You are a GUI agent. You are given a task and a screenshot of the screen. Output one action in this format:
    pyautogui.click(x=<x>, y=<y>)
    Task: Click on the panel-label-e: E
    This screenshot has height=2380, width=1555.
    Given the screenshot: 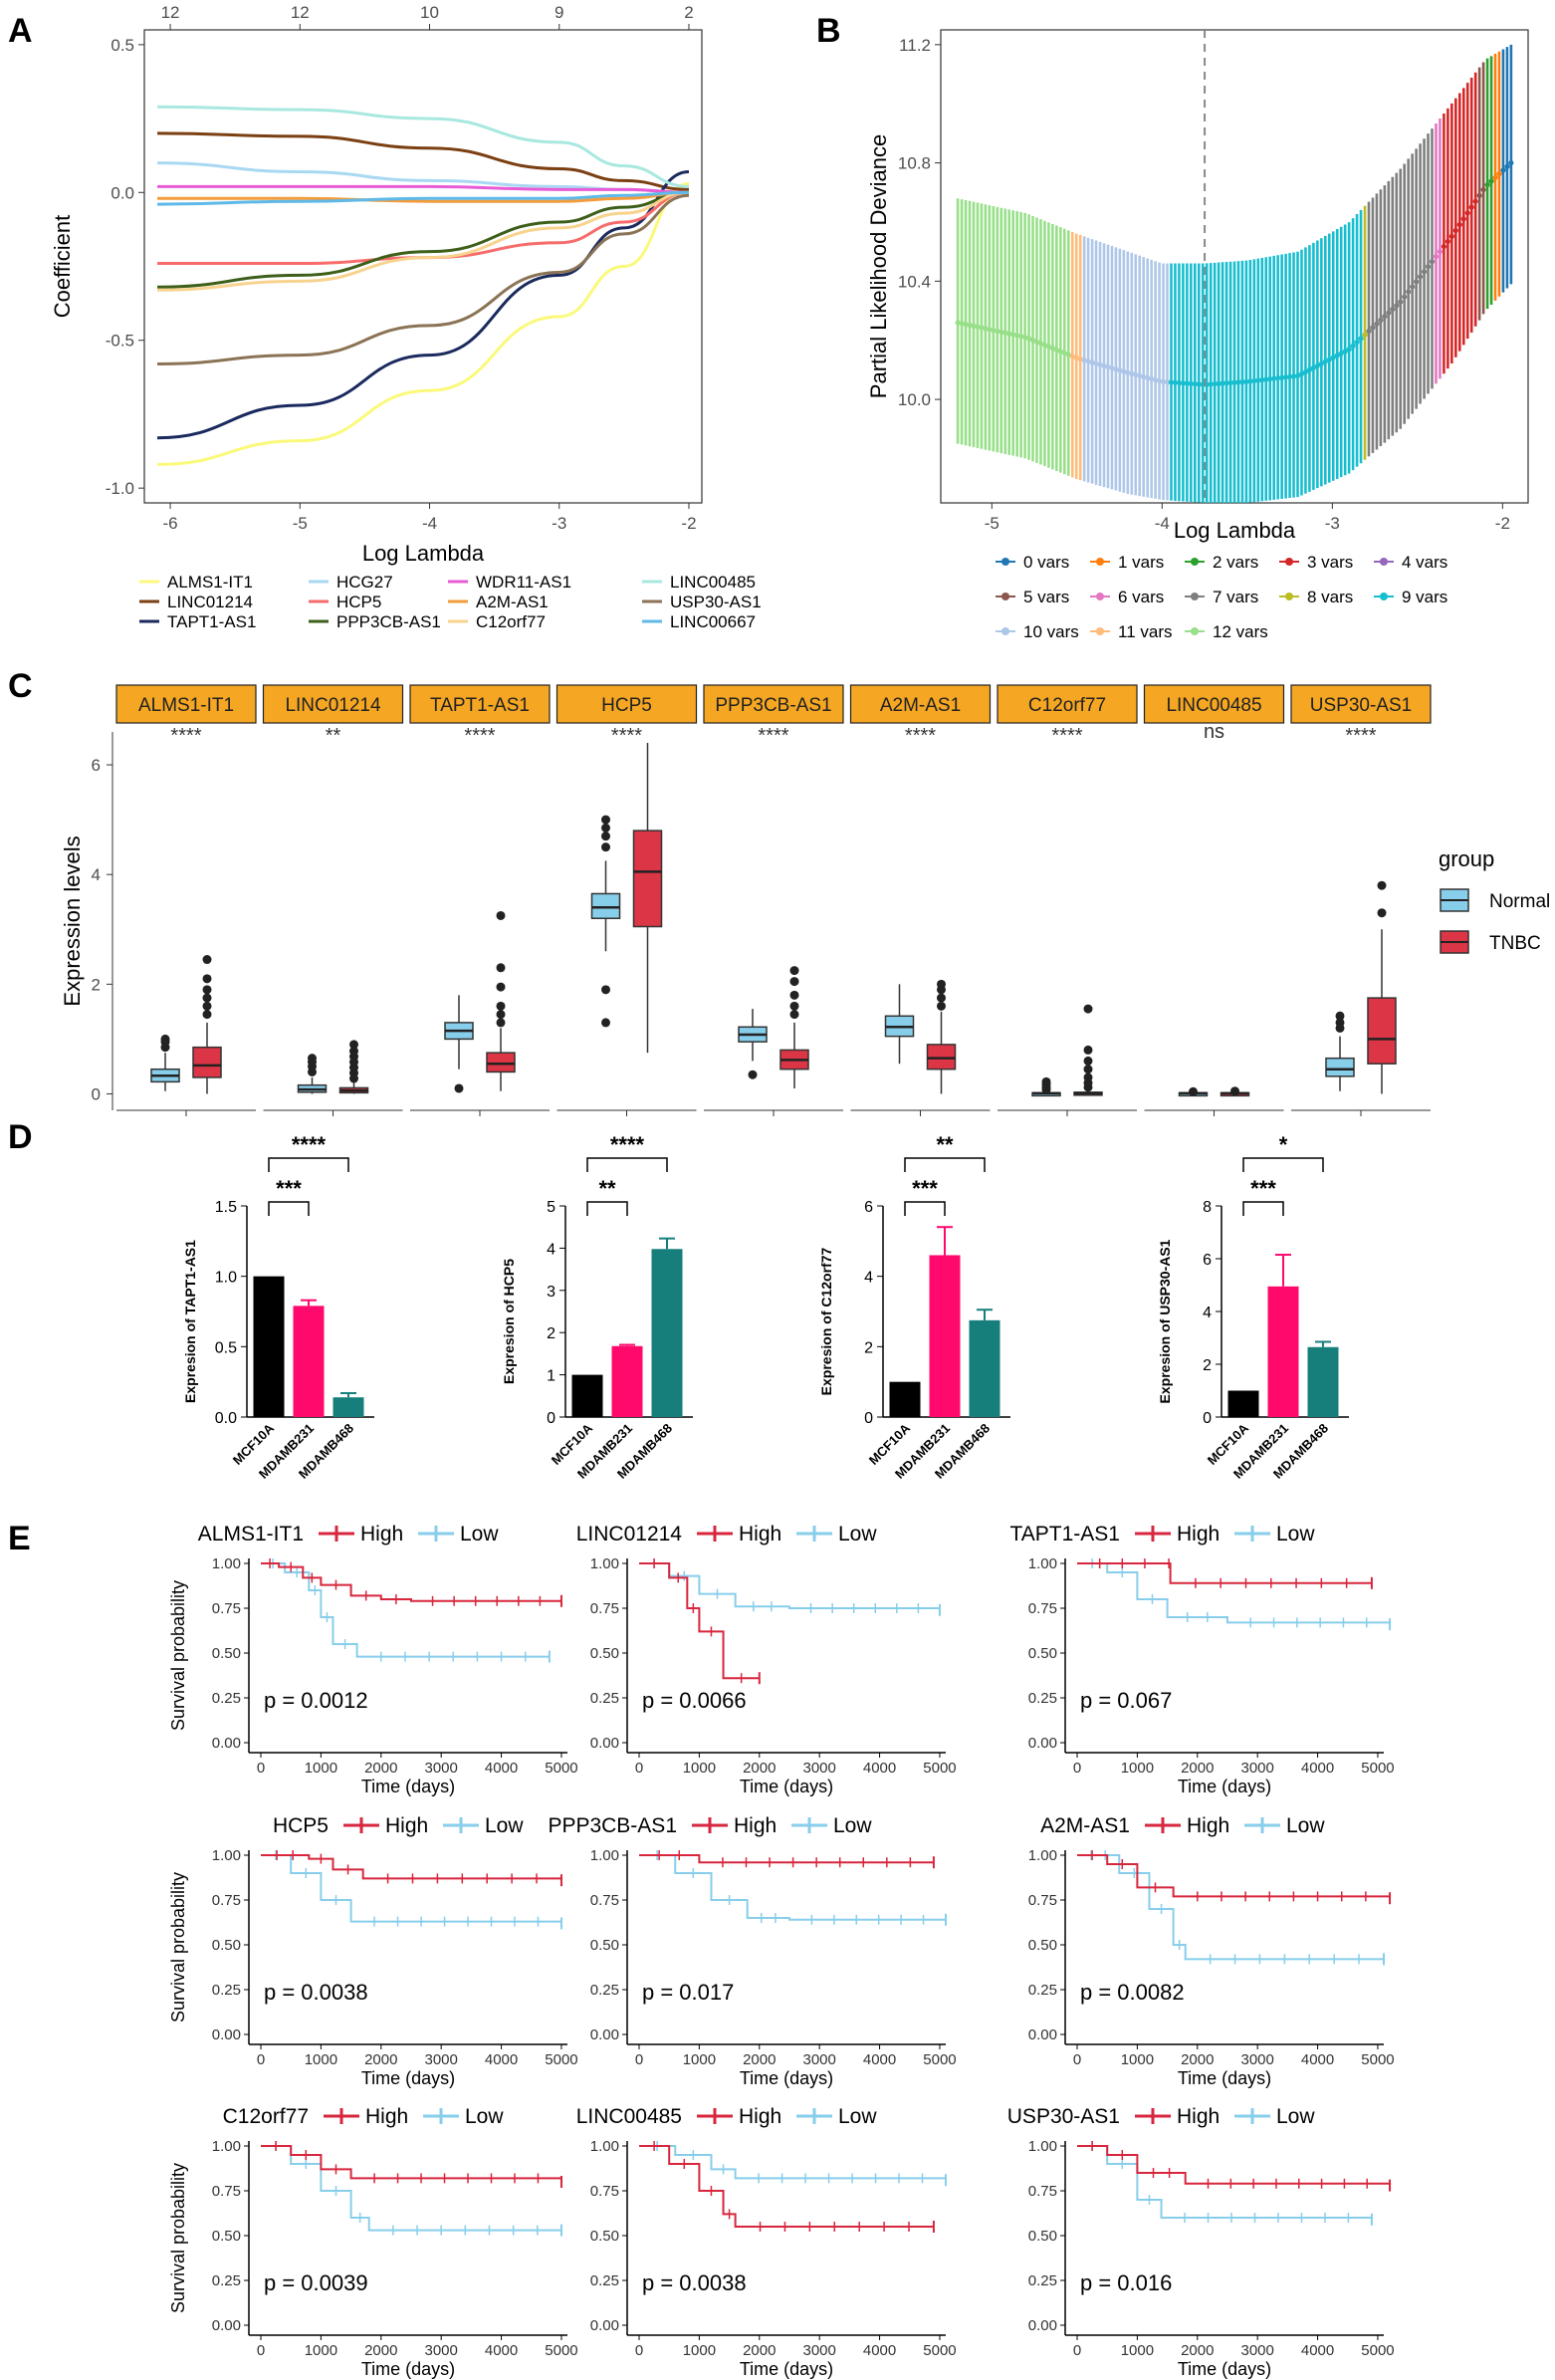 What is the action you would take?
    pyautogui.click(x=19, y=1539)
    